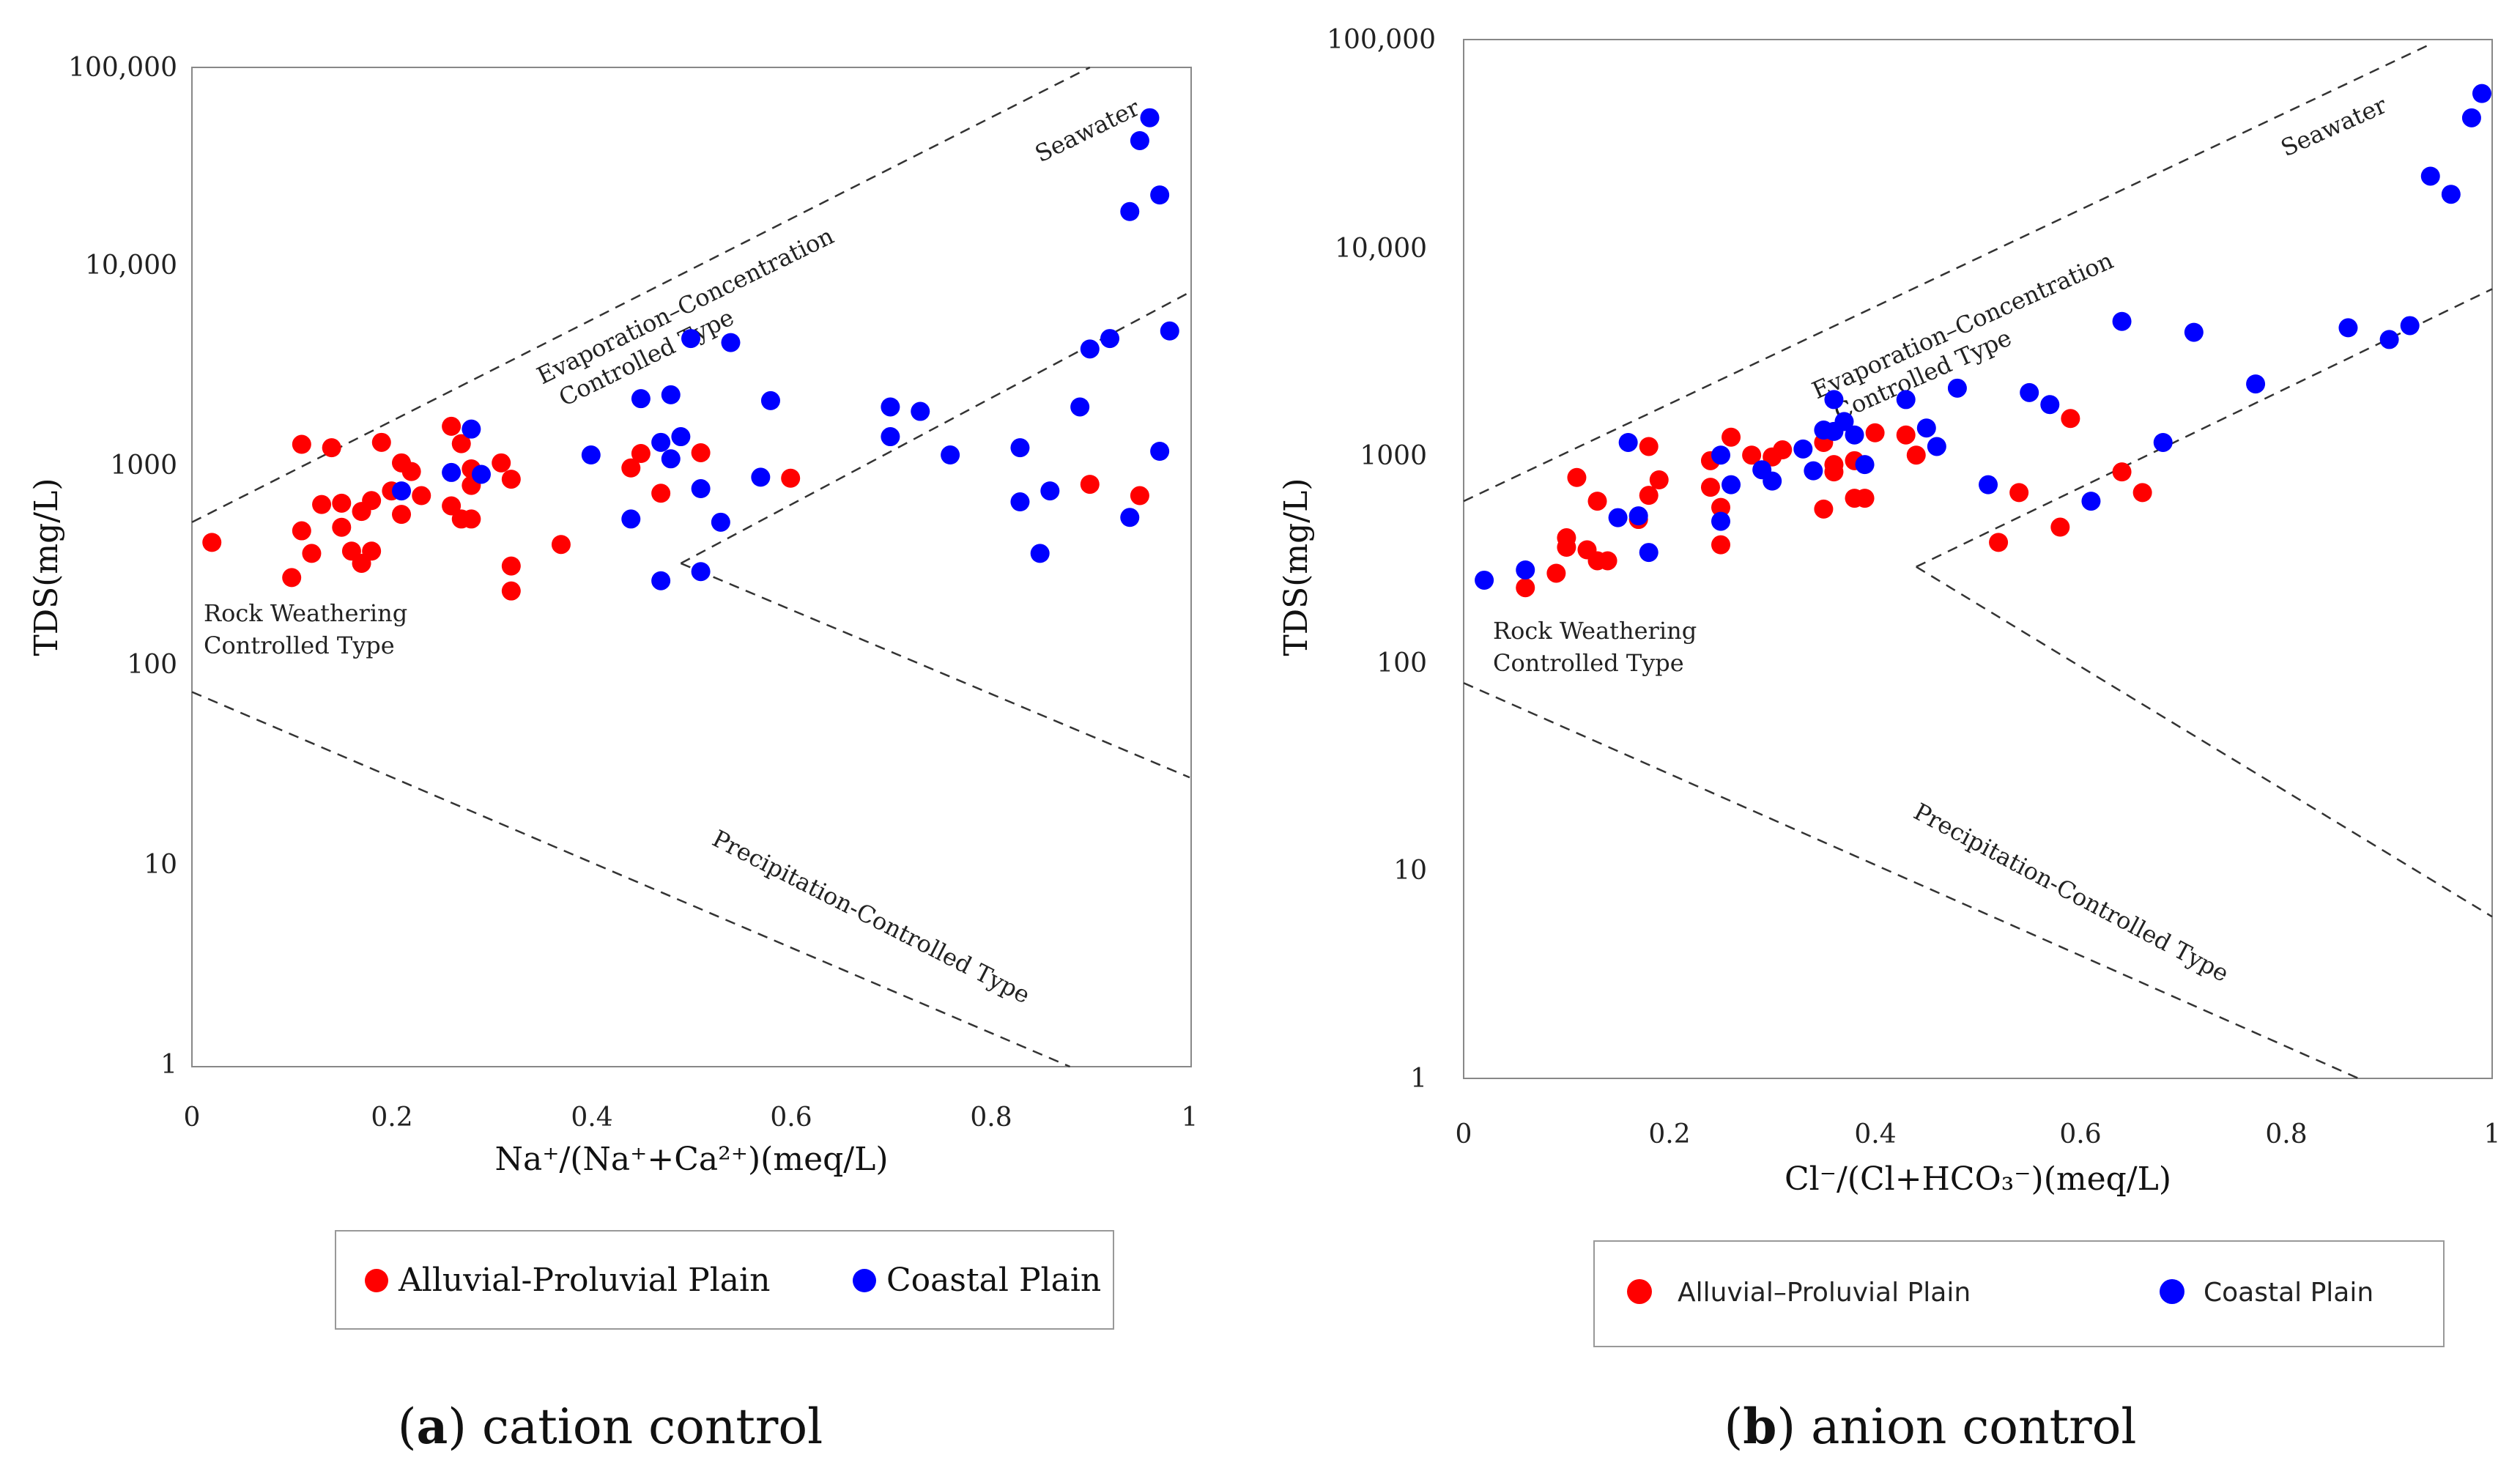 The image size is (2520, 1474). Describe the element at coordinates (1410, 871) in the screenshot. I see `panel-b-ytick-10: 10` at that location.